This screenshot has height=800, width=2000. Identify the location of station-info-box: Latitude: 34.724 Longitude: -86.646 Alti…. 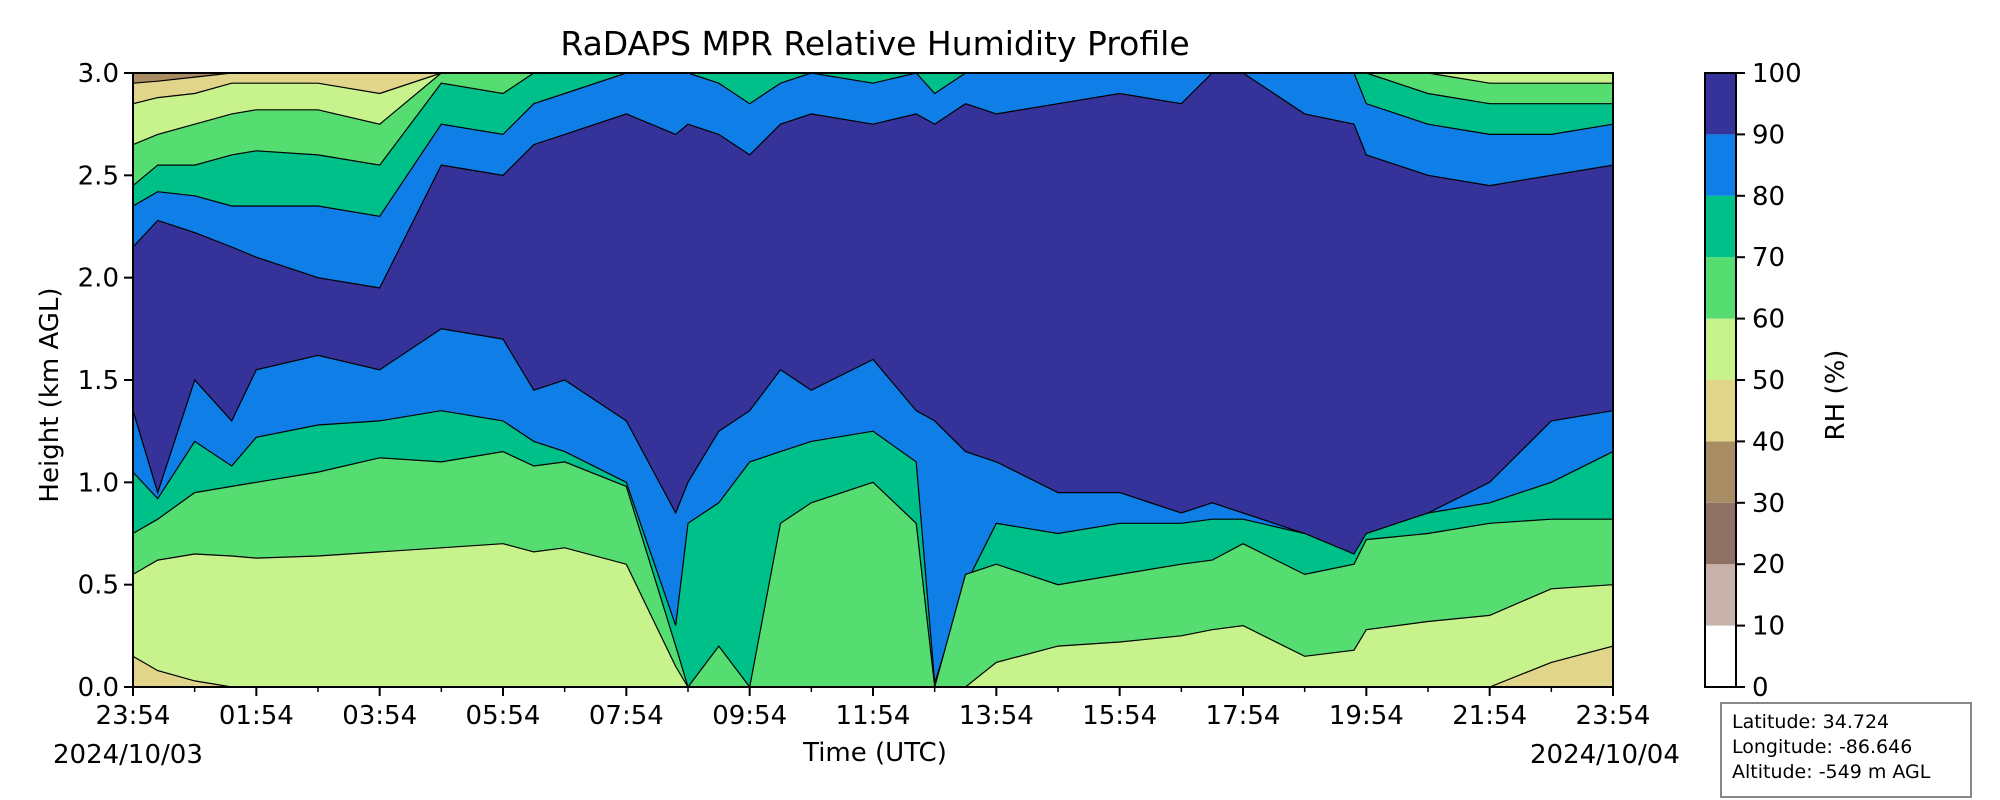
(1846, 750).